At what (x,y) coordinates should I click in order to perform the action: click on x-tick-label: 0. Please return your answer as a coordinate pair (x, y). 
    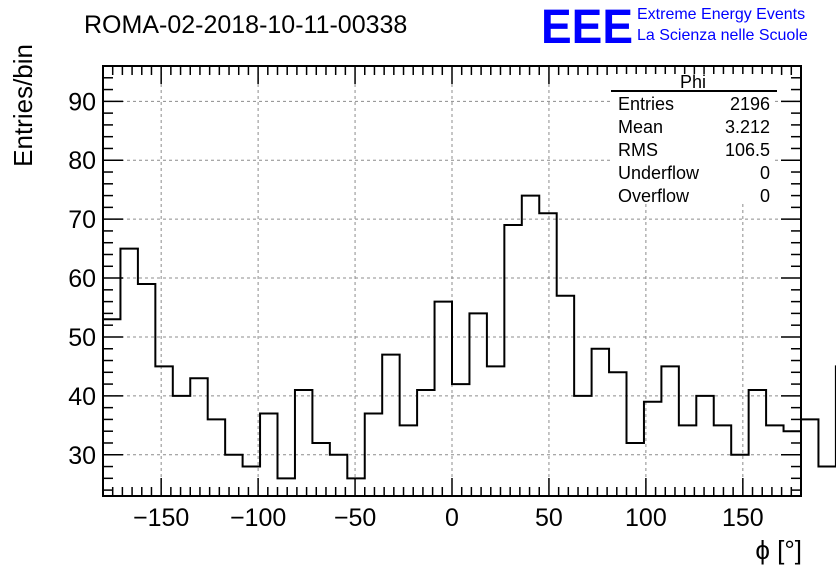
    Looking at the image, I should click on (452, 518).